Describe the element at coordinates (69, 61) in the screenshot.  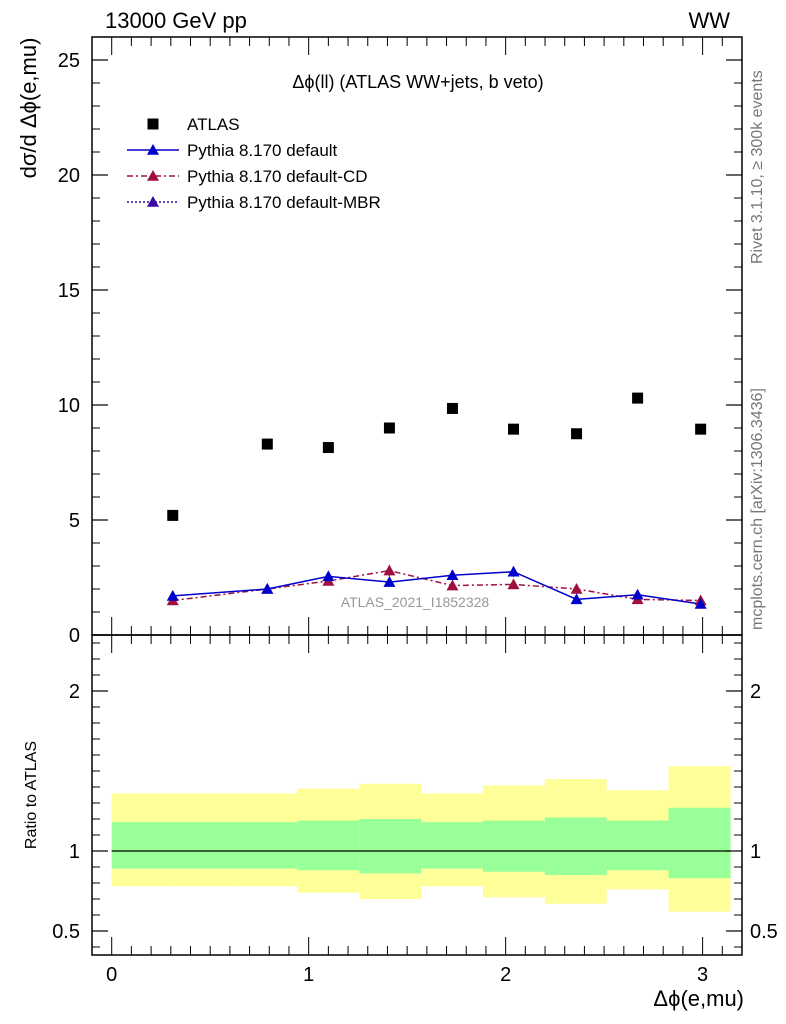
I see `y-tick-label: 25` at that location.